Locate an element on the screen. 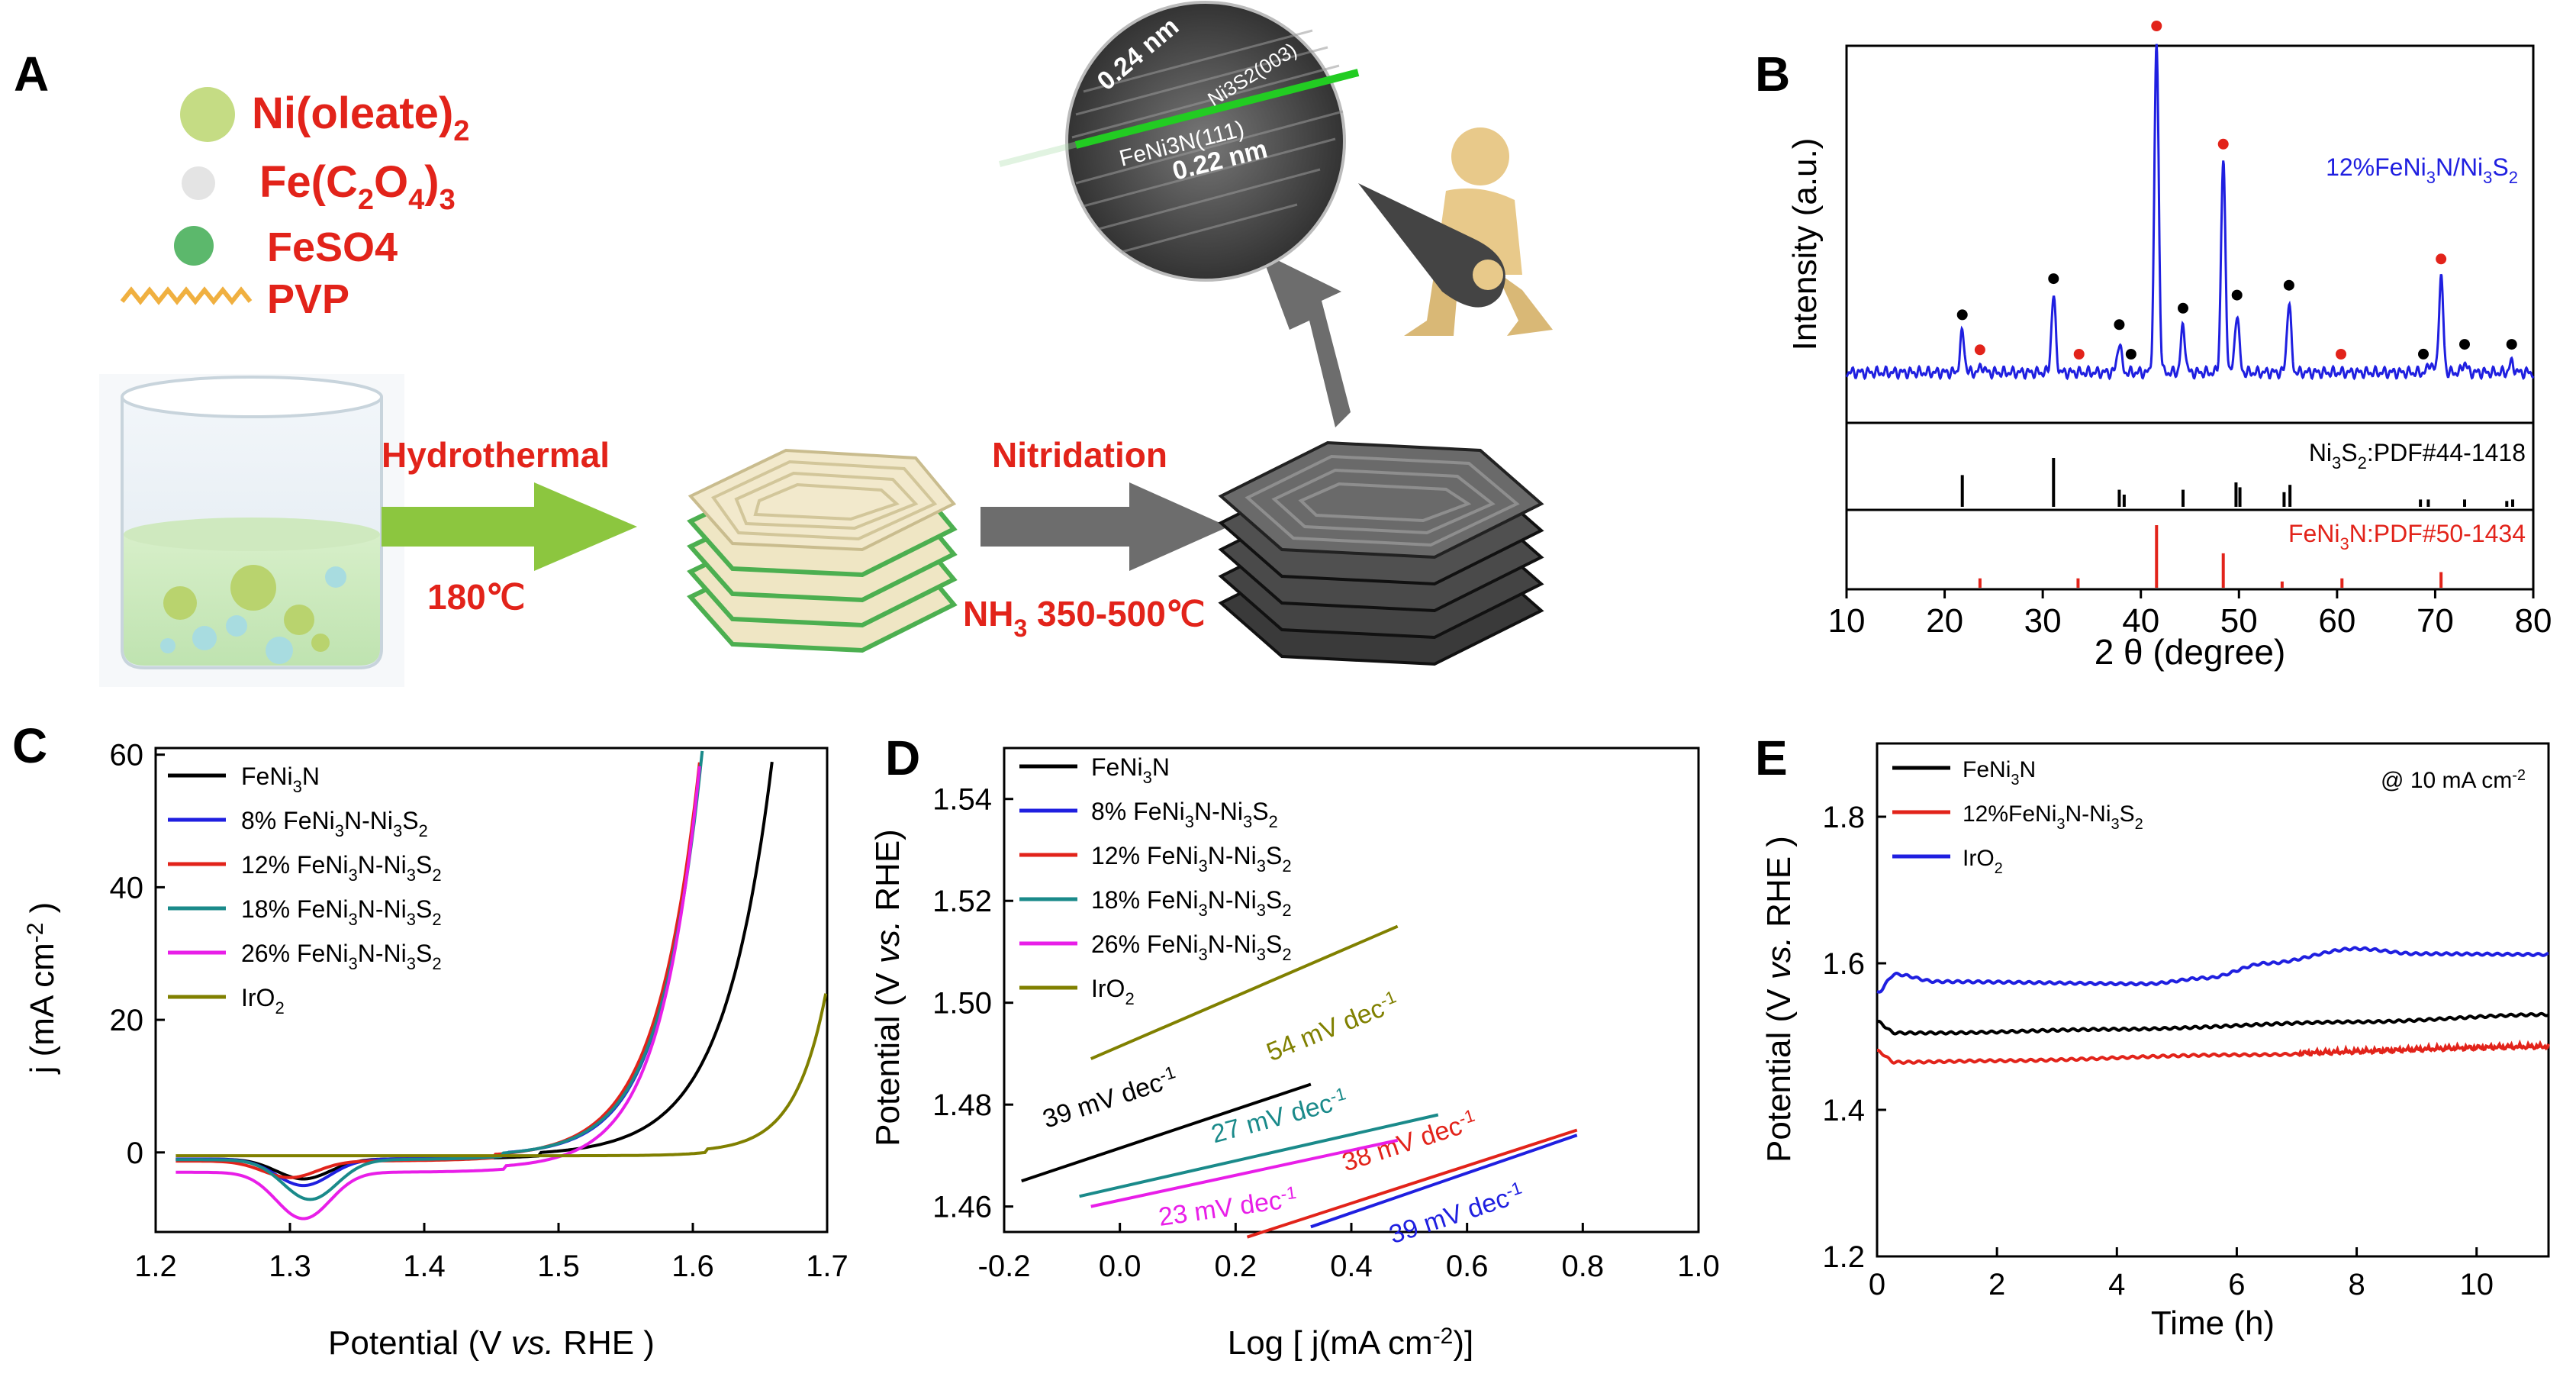 The image size is (2576, 1377). current-density-annotation: @ 10 mA cm-2 is located at coordinates (2453, 780).